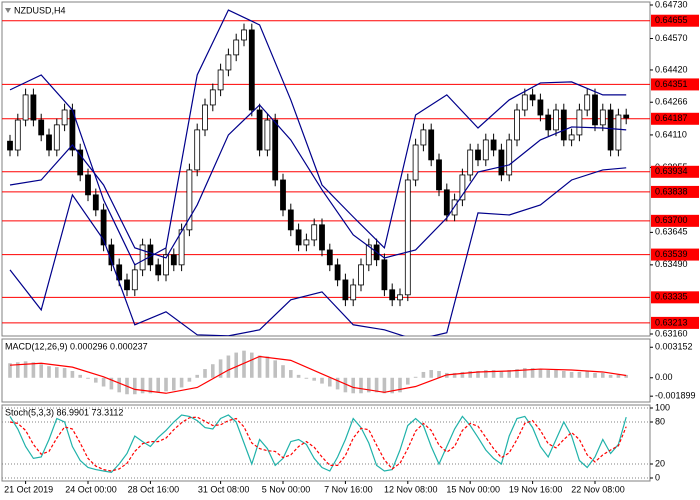 The image size is (700, 500). I want to click on level-label: 0.63335, so click(671, 297).